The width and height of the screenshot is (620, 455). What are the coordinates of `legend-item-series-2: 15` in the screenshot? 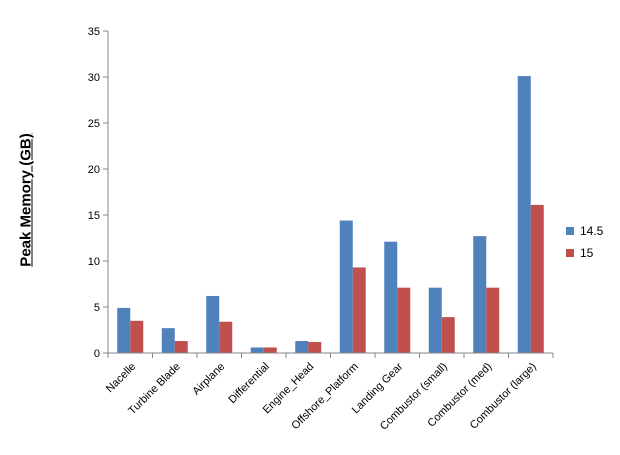 It's located at (584, 253).